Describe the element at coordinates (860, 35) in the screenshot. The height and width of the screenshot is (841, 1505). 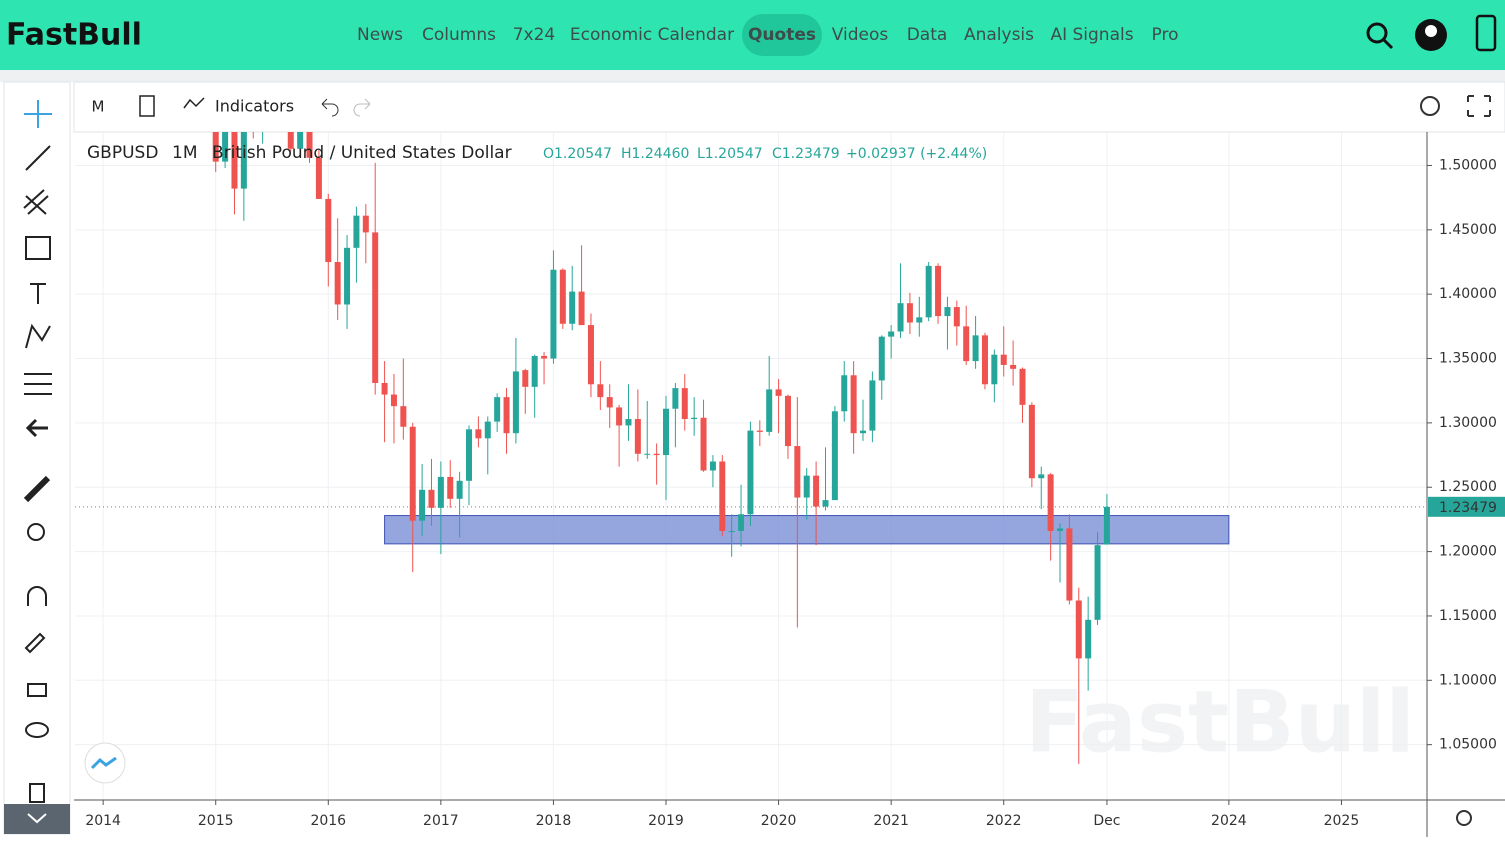
I see `nav-item: Videos` at that location.